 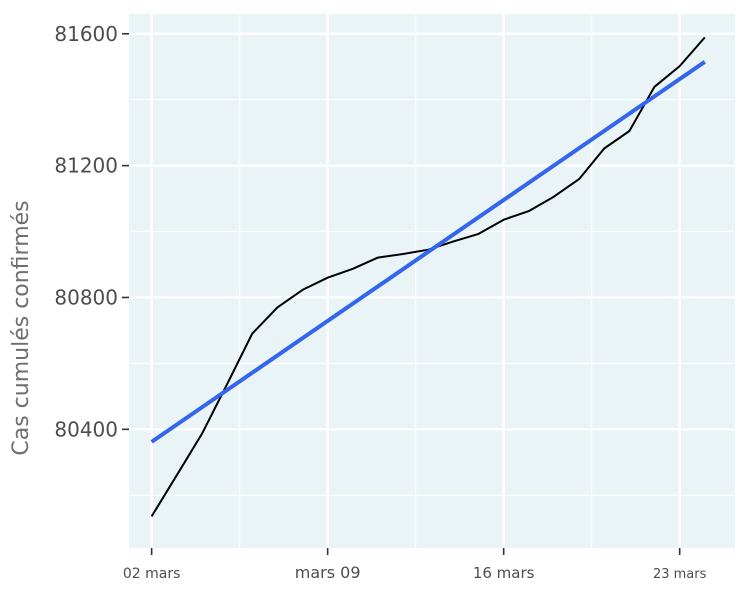 I want to click on y-axis-title: Cas cumulés confirmés, so click(x=21, y=327).